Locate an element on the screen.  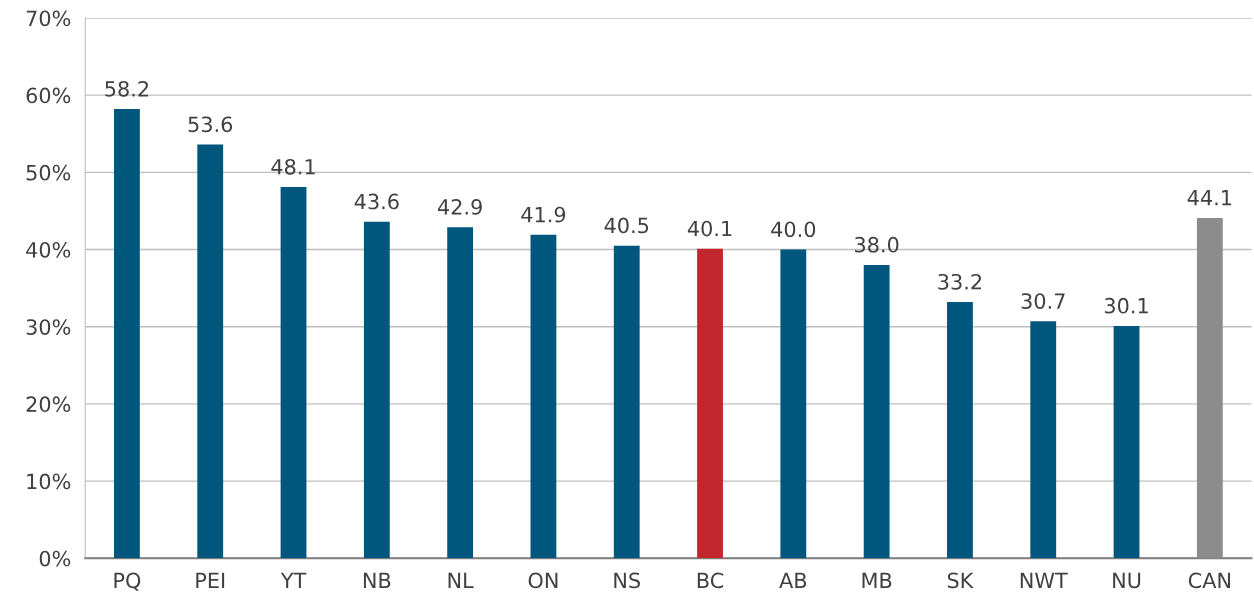
x-tick-label: ON is located at coordinates (543, 580).